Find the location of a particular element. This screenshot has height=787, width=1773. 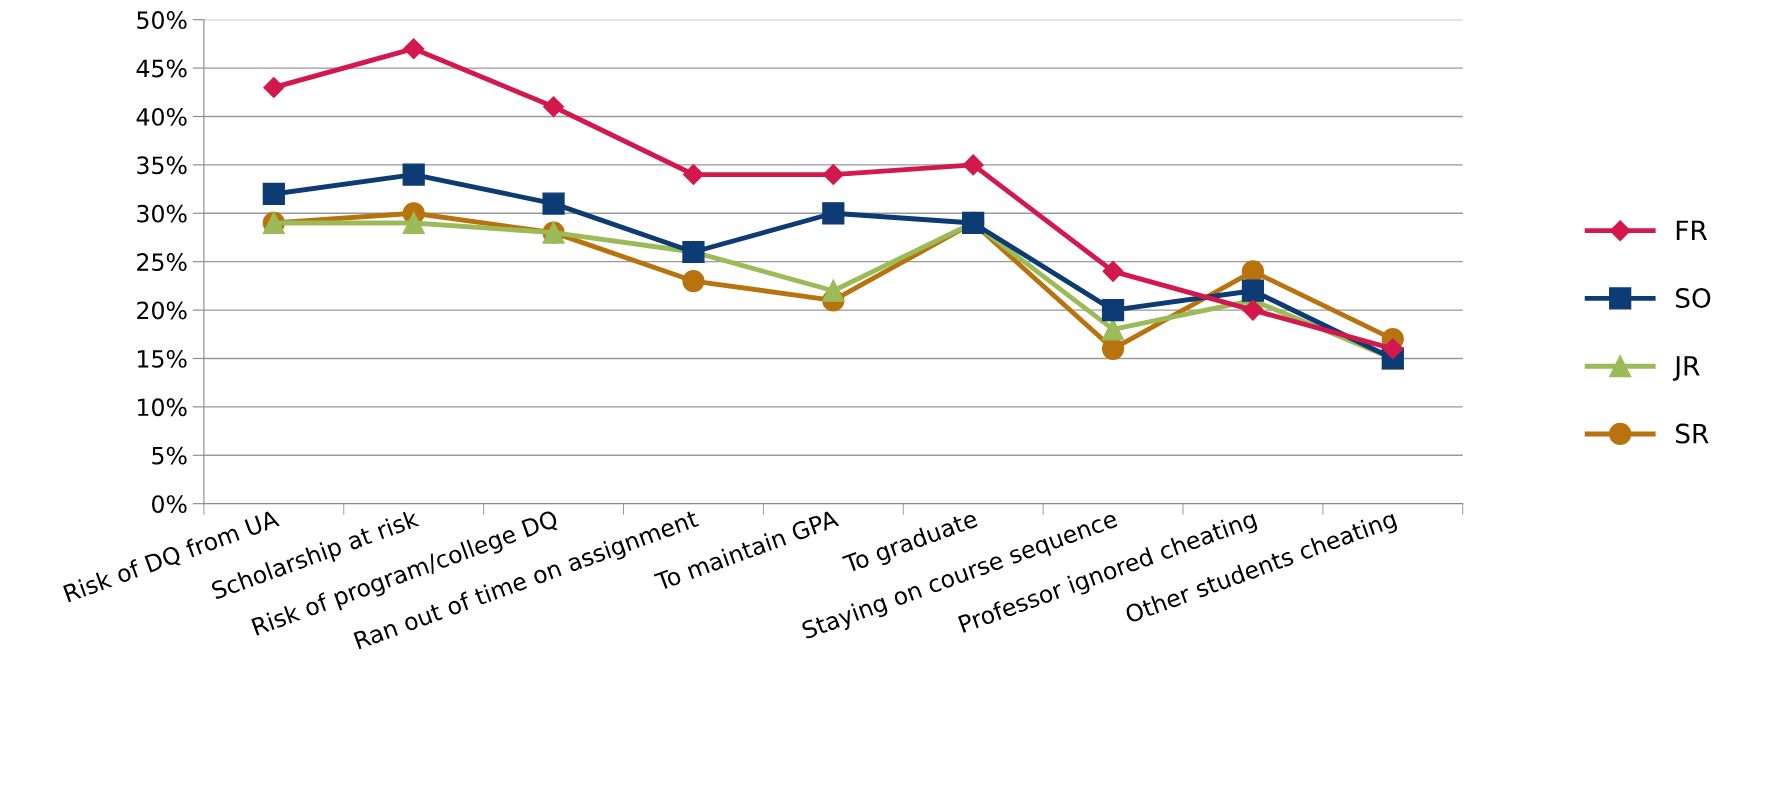

y-tick-label: 40% is located at coordinates (161, 116).